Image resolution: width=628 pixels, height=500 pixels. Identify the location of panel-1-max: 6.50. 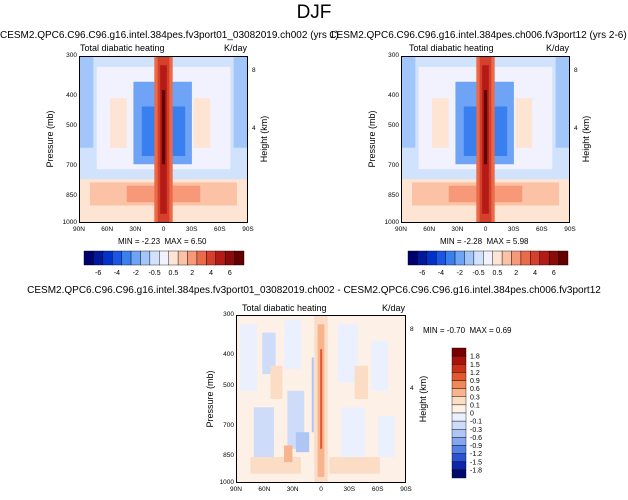
(198, 241).